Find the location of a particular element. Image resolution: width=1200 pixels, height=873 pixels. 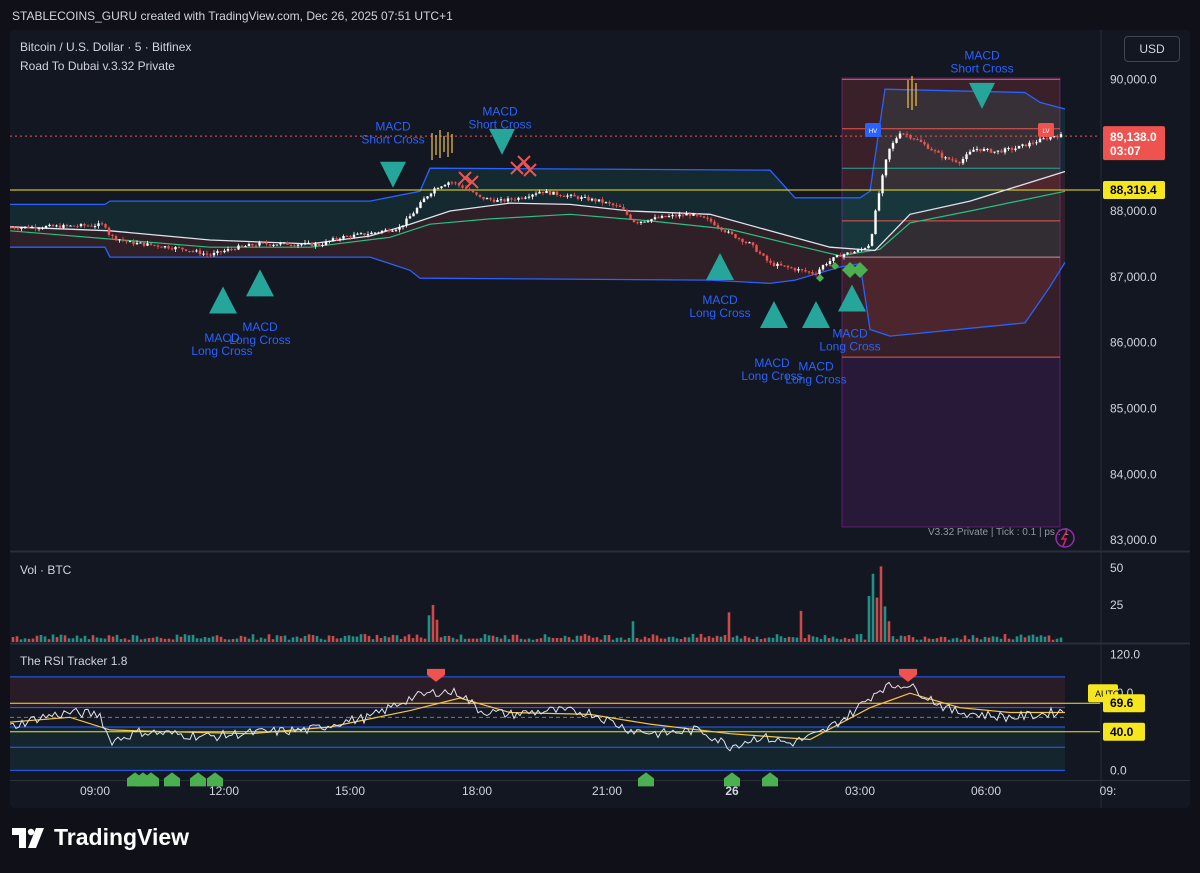

rsi-axis-label: 120.0 is located at coordinates (1125, 655).